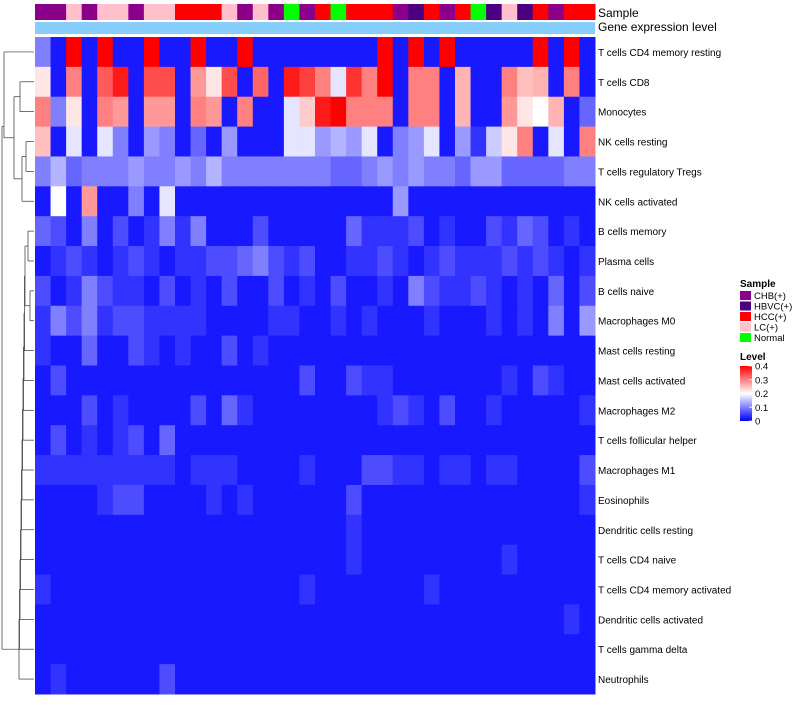 The height and width of the screenshot is (705, 800). Describe the element at coordinates (618, 13) in the screenshot. I see `annotation-label-sample: Sample` at that location.